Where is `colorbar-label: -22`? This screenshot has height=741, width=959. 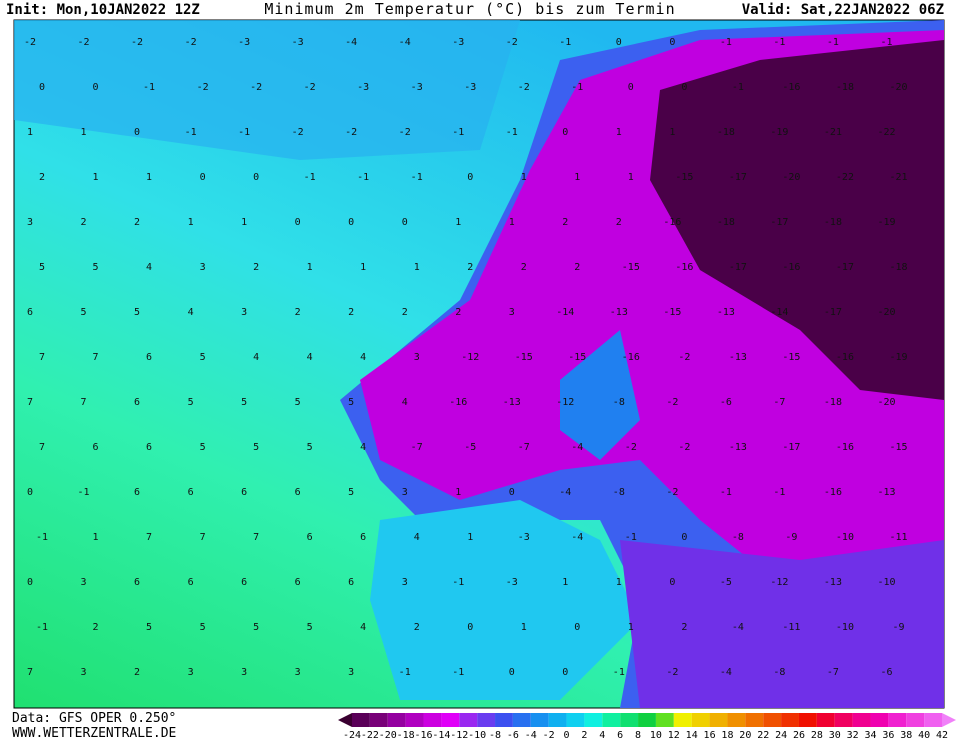 colorbar-label: -22 is located at coordinates (370, 735).